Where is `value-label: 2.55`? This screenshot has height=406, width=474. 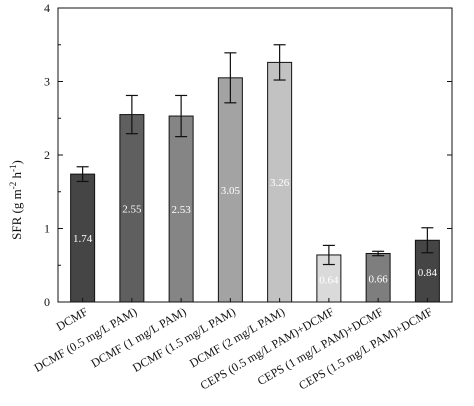
value-label: 2.55 is located at coordinates (132, 209).